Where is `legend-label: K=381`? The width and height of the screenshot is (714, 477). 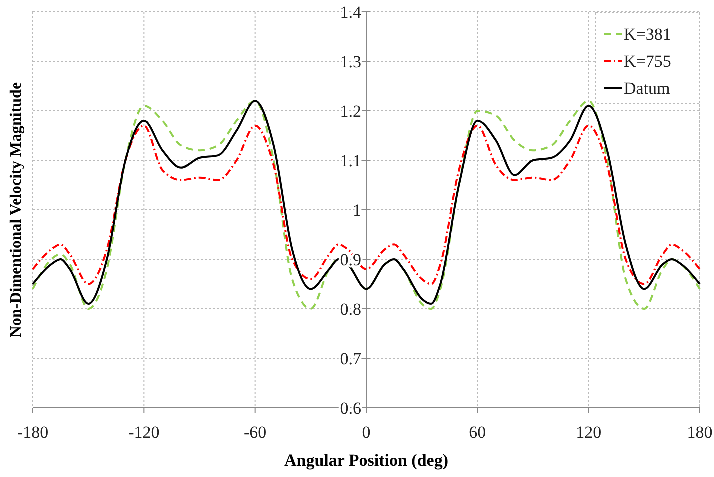
legend-label: K=381 is located at coordinates (648, 34).